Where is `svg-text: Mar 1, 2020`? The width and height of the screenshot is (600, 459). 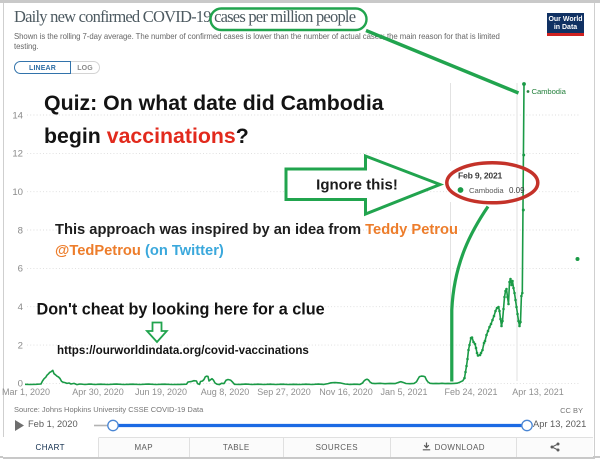
svg-text: Mar 1, 2020 is located at coordinates (26, 392).